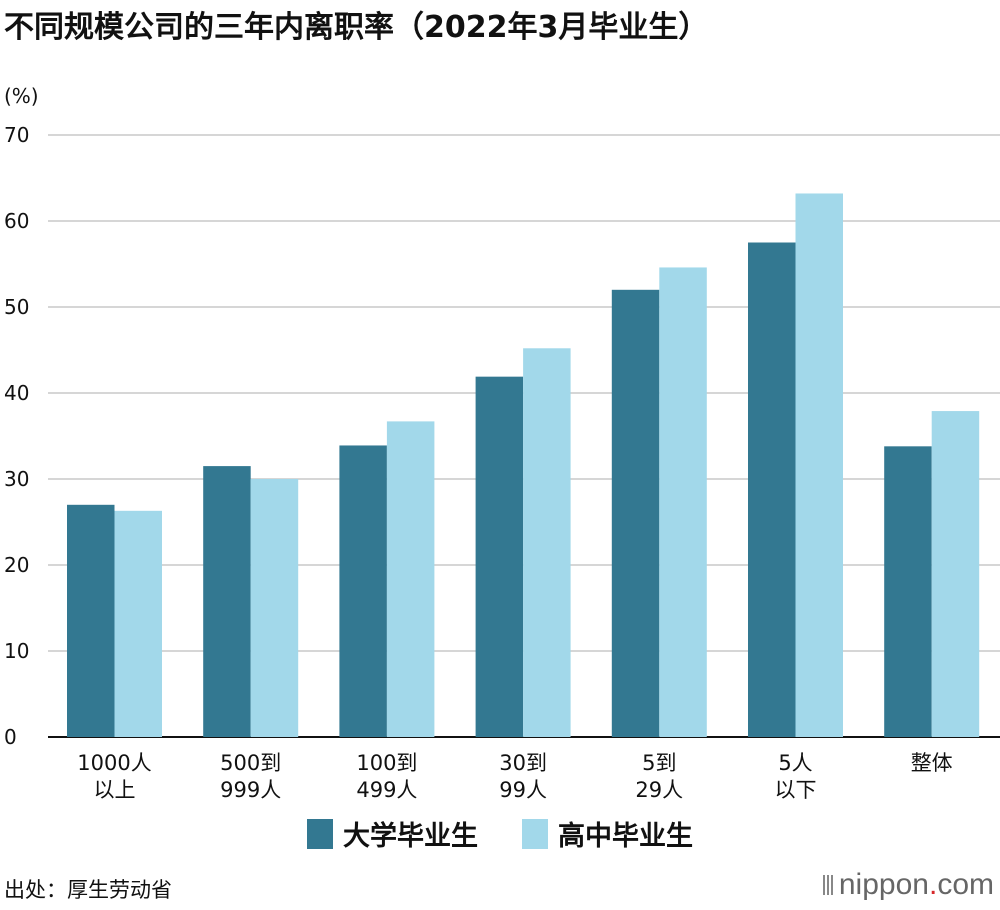 The image size is (1000, 910). What do you see at coordinates (535, 833) in the screenshot?
I see `legend-swatch-highschool` at bounding box center [535, 833].